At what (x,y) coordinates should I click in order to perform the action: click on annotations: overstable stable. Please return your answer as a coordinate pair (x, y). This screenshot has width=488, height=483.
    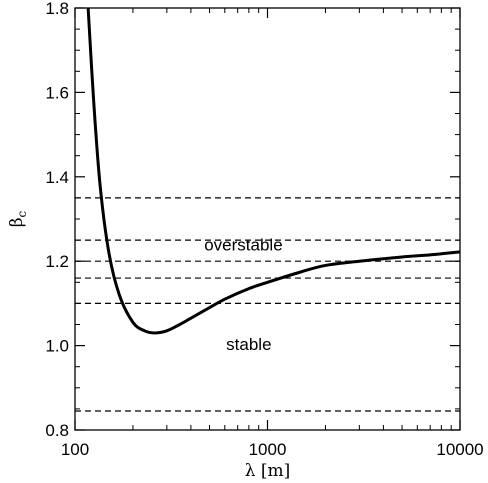
    Looking at the image, I should click on (243, 295).